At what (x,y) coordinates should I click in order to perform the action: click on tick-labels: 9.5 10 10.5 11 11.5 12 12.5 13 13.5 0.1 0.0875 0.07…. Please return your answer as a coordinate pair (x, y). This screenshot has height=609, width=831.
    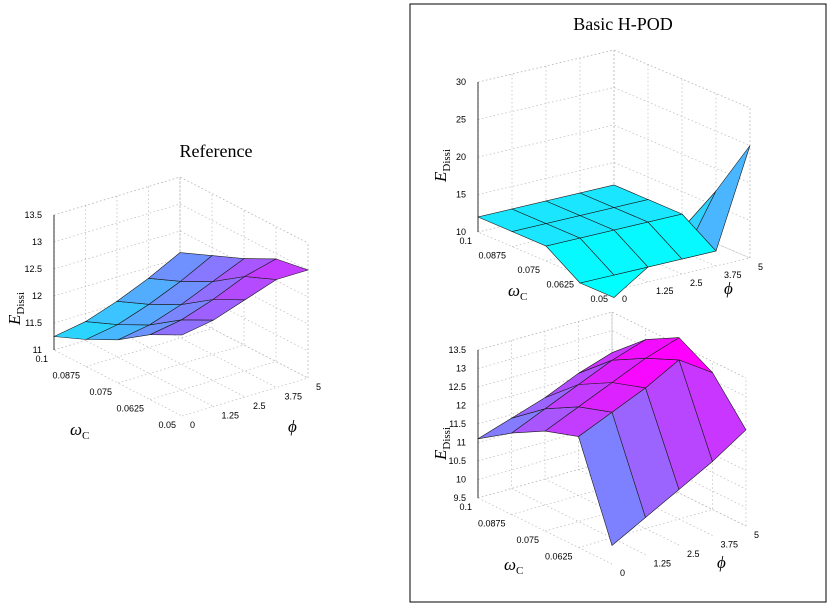
    Looking at the image, I should click on (603, 461).